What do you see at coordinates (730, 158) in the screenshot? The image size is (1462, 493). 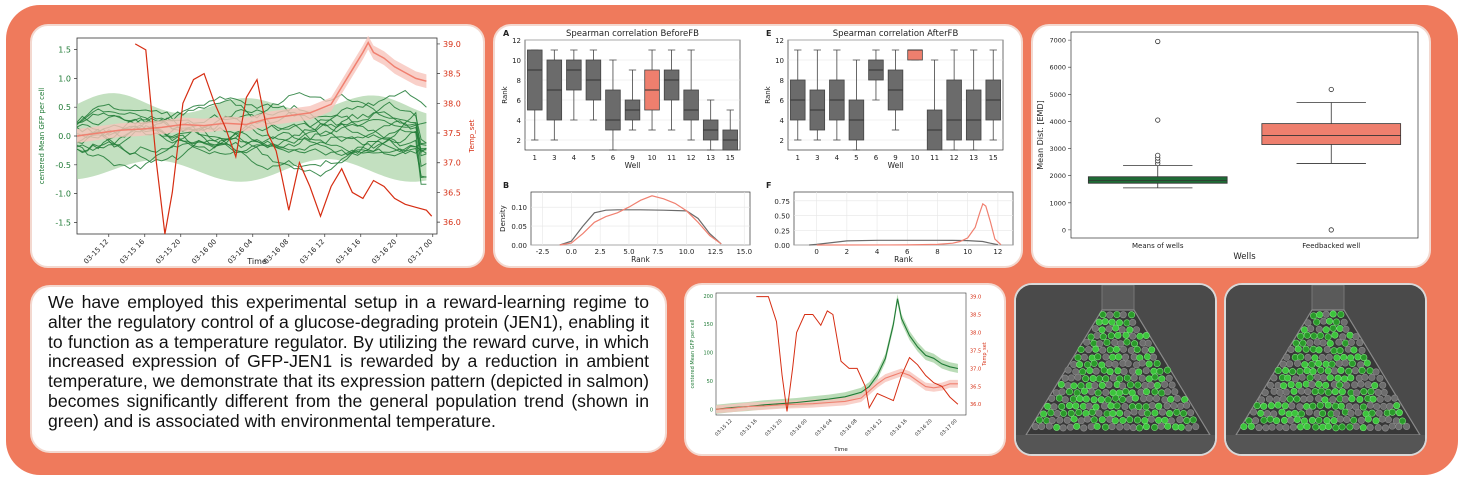 I see `x-tick-label: 15` at bounding box center [730, 158].